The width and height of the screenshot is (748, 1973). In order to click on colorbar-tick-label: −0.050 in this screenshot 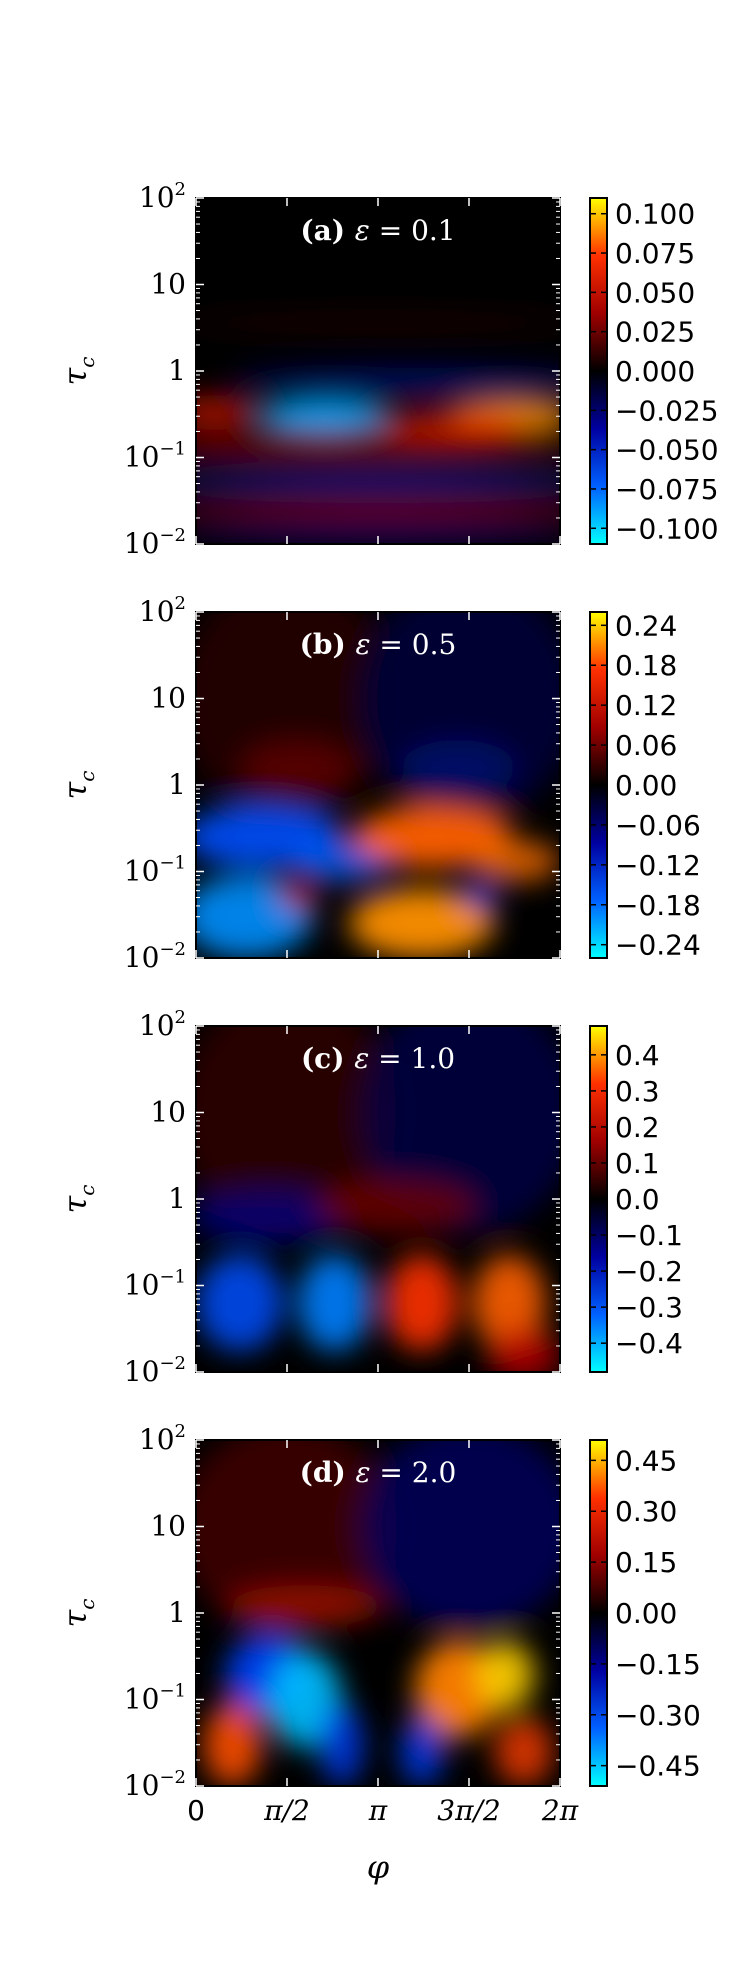, I will do `click(667, 450)`.